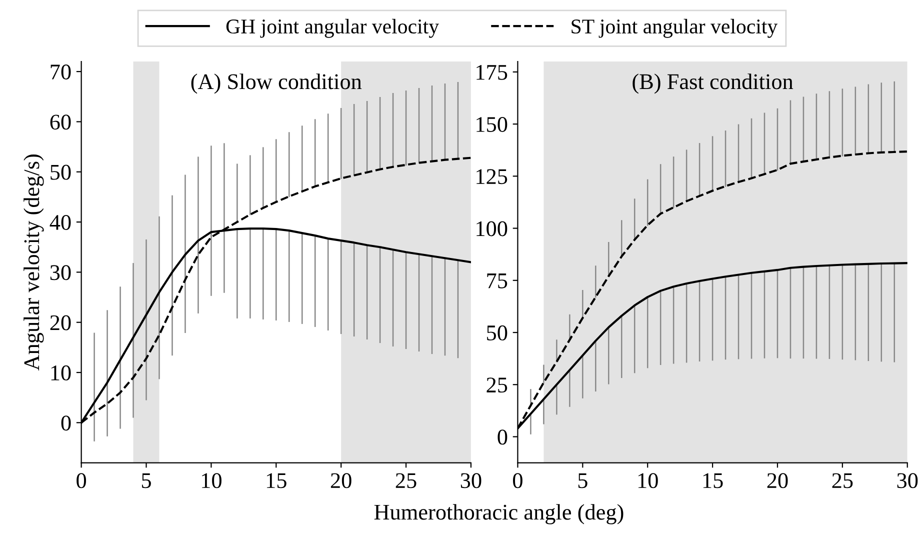 This screenshot has height=535, width=924. What do you see at coordinates (492, 228) in the screenshot?
I see `y-tick-label: 100` at bounding box center [492, 228].